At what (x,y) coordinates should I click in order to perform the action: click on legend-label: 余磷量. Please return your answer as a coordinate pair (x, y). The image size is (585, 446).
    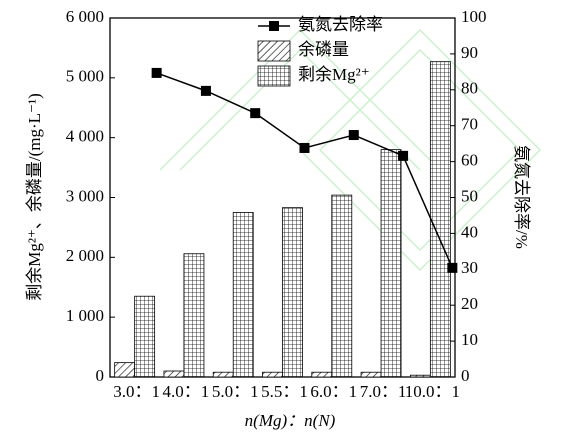
    Looking at the image, I should click on (323, 49).